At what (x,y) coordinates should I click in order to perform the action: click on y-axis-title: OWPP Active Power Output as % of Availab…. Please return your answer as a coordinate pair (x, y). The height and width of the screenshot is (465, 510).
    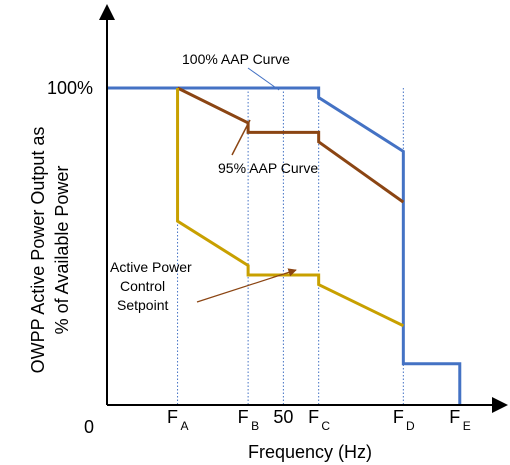
    Looking at the image, I should click on (50, 250).